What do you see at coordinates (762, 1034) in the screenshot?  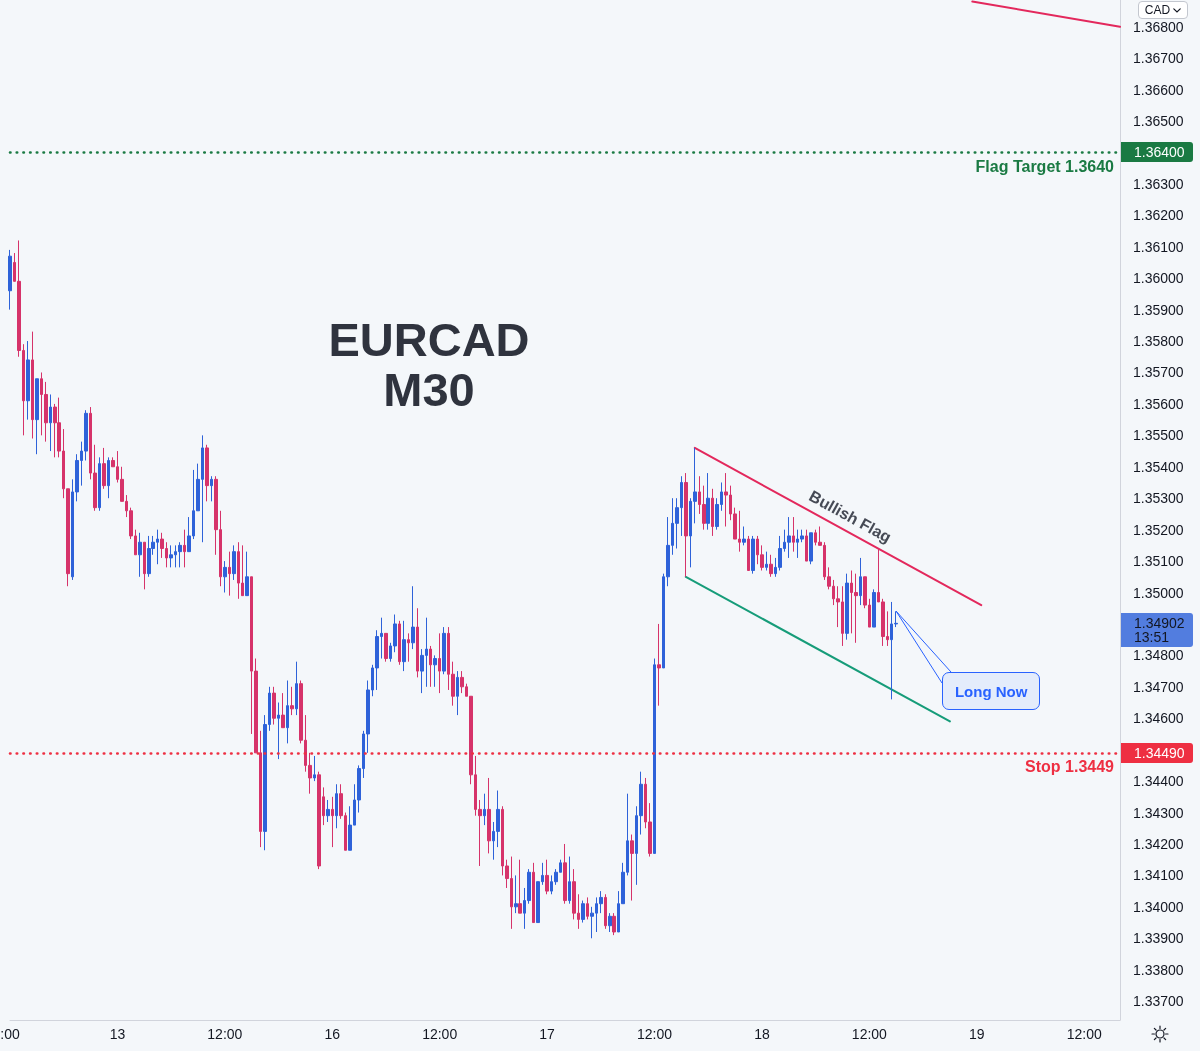 I see `x-tick-label: 18` at bounding box center [762, 1034].